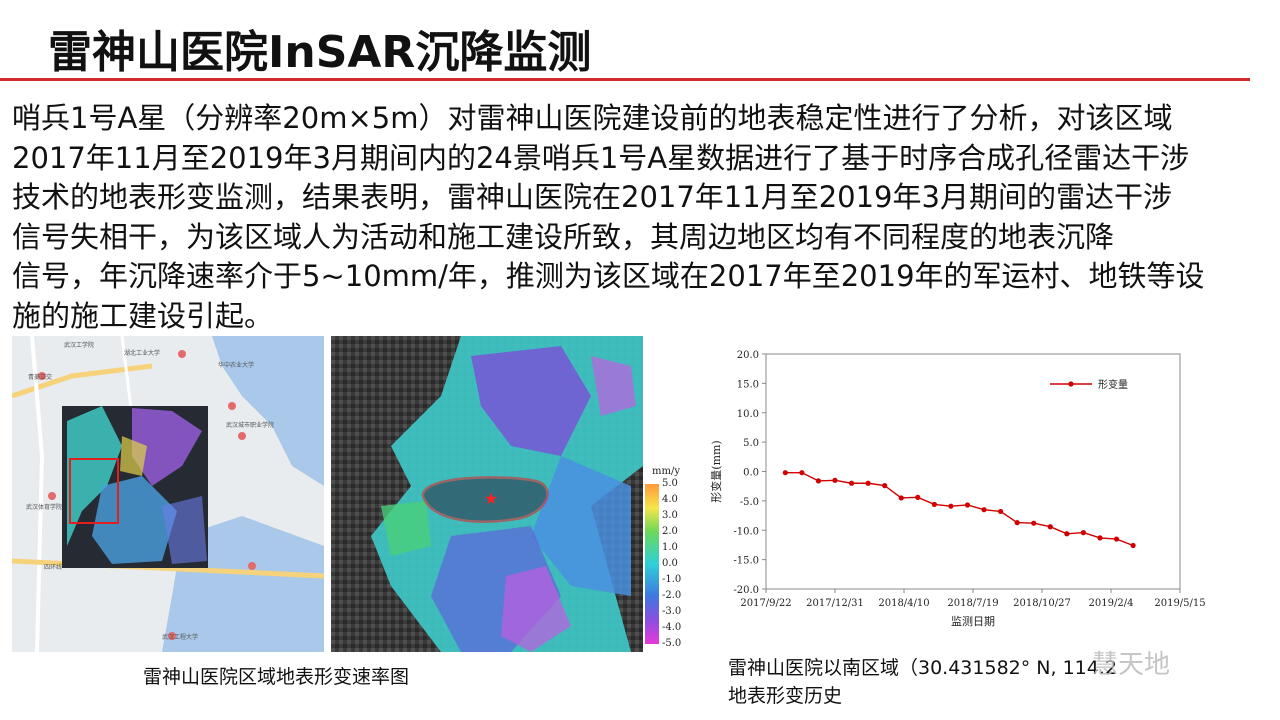  What do you see at coordinates (670, 547) in the screenshot?
I see `colorbar-tick-label: 1.0` at bounding box center [670, 547].